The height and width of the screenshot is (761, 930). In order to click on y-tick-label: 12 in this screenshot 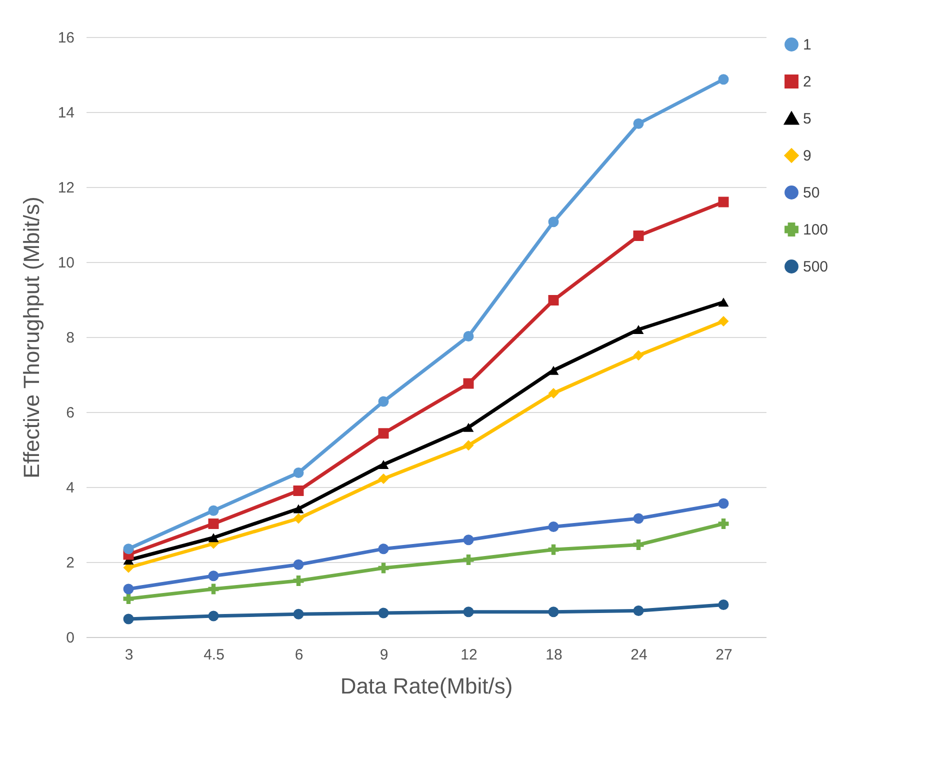, I will do `click(66, 188)`.